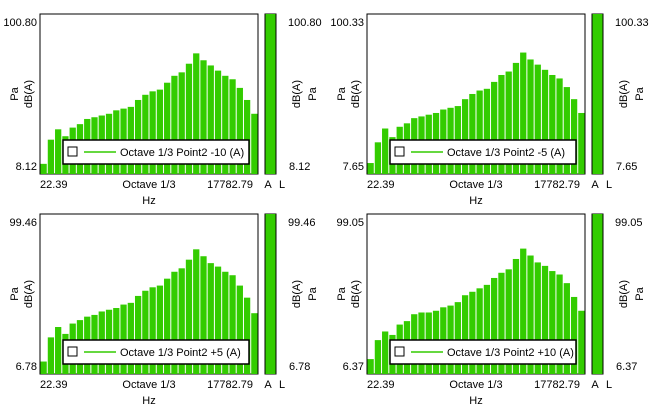 The image size is (653, 411). Describe the element at coordinates (26, 167) in the screenshot. I see `y-bottom-label: 8.12` at that location.